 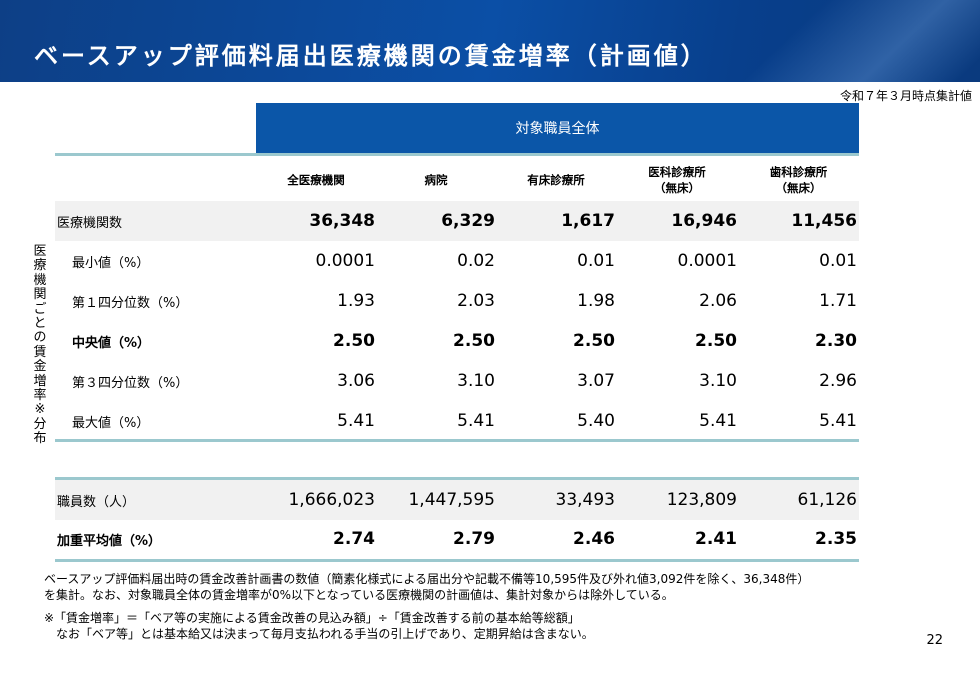 What do you see at coordinates (356, 381) in the screenshot?
I see `table-cell: 3.06` at bounding box center [356, 381].